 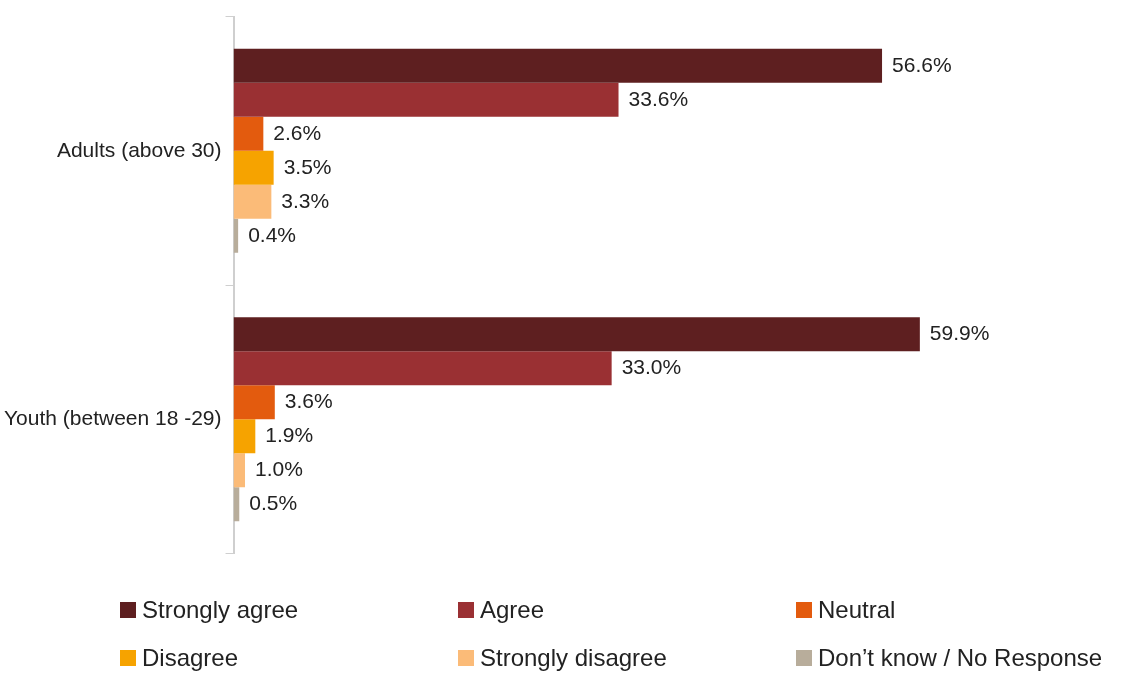 I want to click on legend-label: Disagree, so click(x=190, y=658).